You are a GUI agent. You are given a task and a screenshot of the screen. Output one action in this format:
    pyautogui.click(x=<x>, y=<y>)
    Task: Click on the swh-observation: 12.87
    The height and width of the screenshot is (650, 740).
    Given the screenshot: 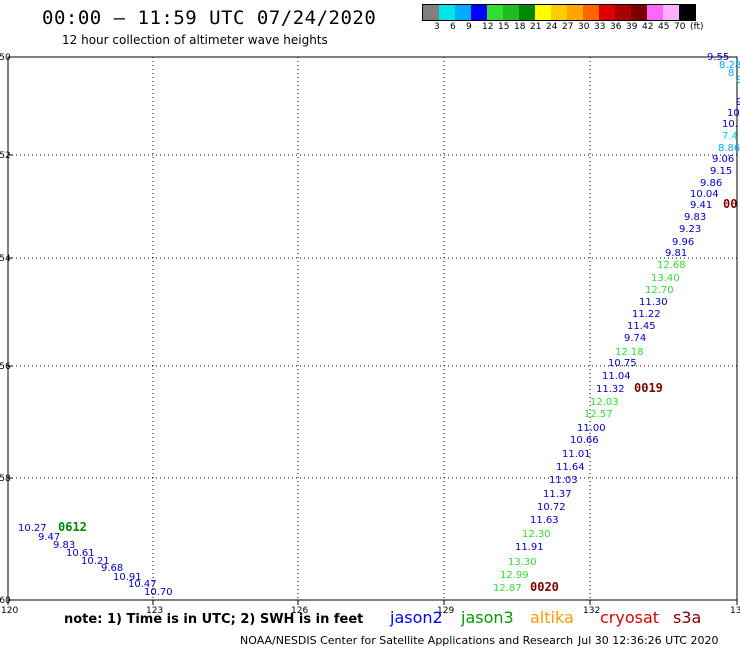 What is the action you would take?
    pyautogui.click(x=507, y=588)
    